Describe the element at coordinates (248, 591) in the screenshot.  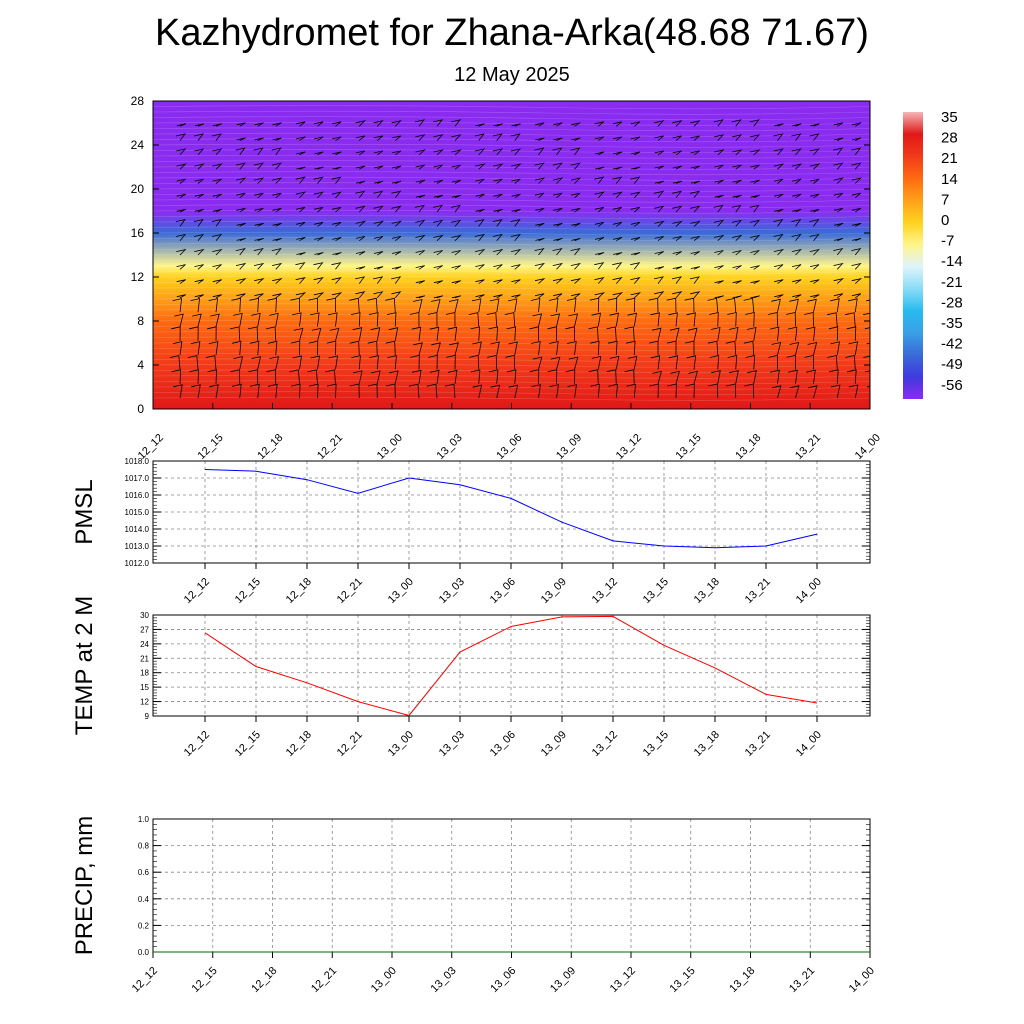
I see `x-tick-label: 12_15` at that location.